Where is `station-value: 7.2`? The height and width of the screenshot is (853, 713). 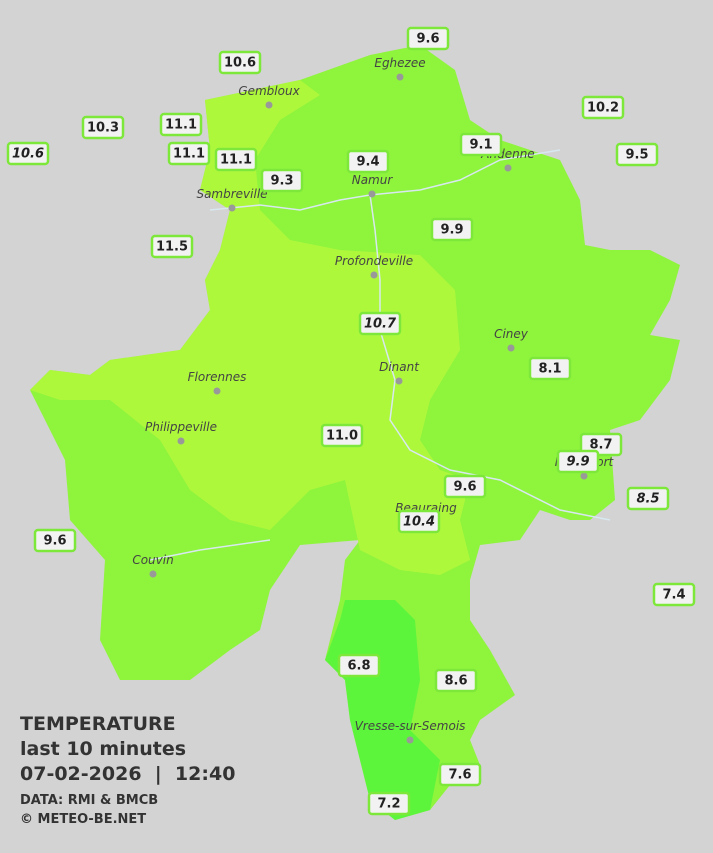 station-value: 7.2 is located at coordinates (388, 804).